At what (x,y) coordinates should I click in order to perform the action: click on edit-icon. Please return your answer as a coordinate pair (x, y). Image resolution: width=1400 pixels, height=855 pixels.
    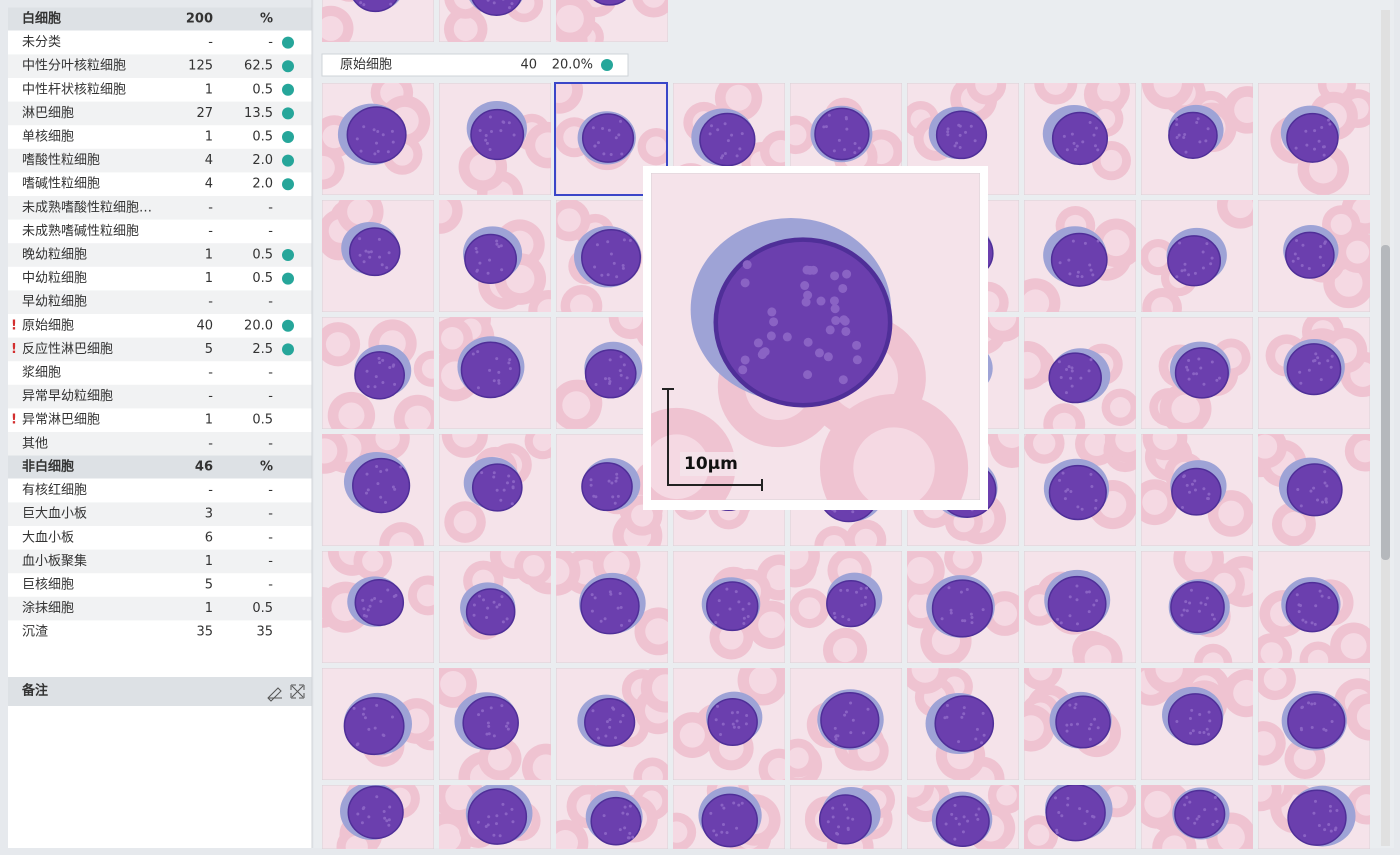
    Looking at the image, I should click on (274, 694).